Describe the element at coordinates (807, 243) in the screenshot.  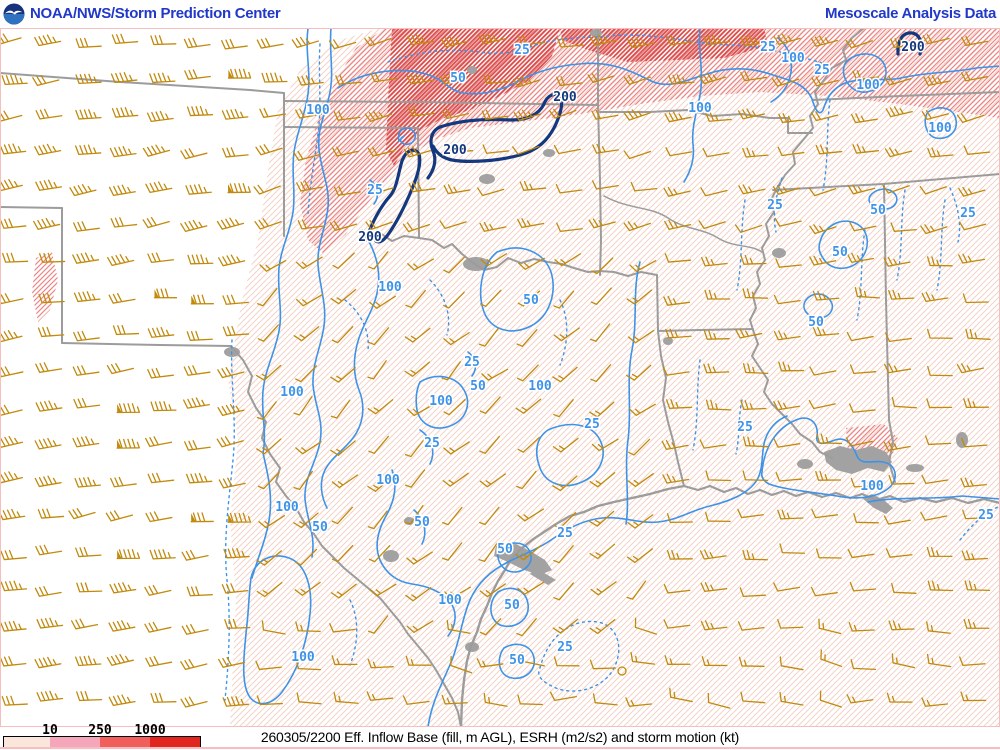
I see `mississippi-river` at that location.